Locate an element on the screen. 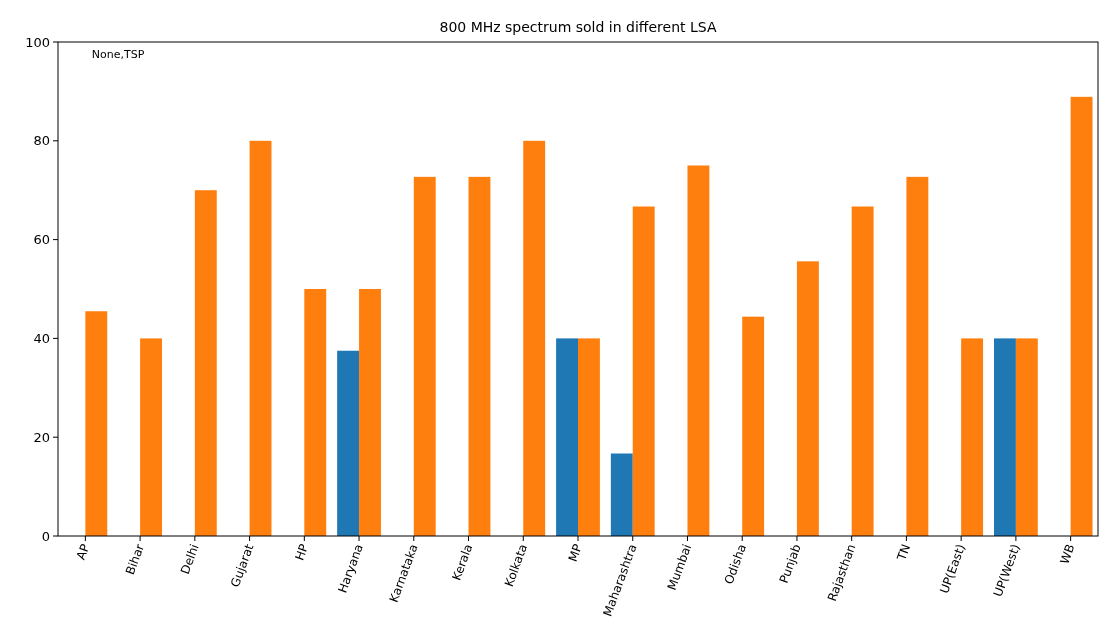 The image size is (1119, 632). x-tick-label: MP is located at coordinates (575, 553).